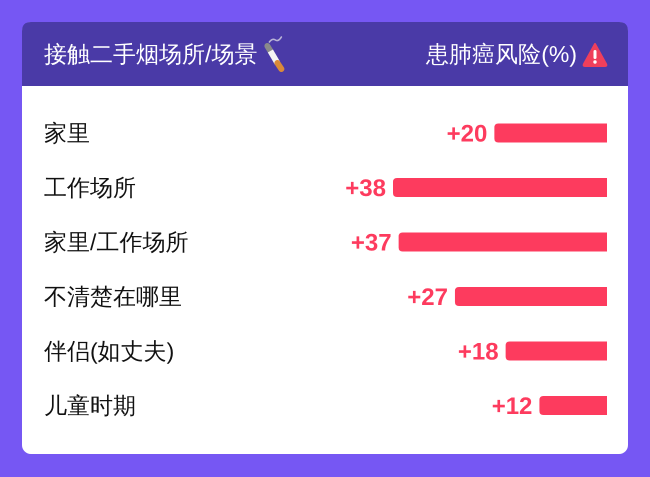 The width and height of the screenshot is (650, 477). What do you see at coordinates (478, 352) in the screenshot?
I see `data-label: +18` at bounding box center [478, 352].